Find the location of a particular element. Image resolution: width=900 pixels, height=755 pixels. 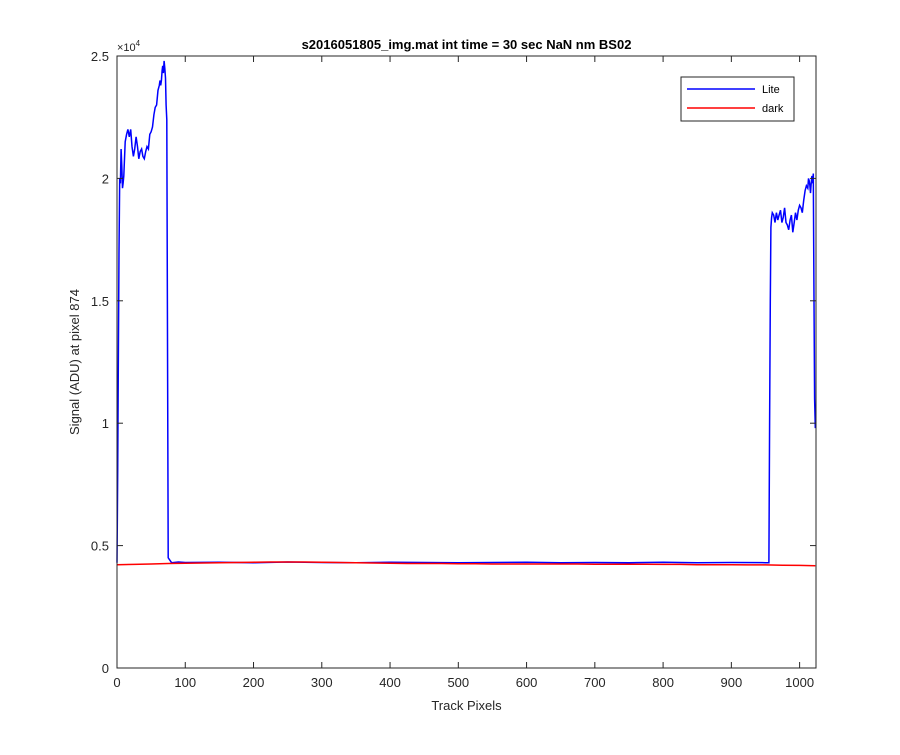

x-axis-label: Track Pixels is located at coordinates (466, 705).